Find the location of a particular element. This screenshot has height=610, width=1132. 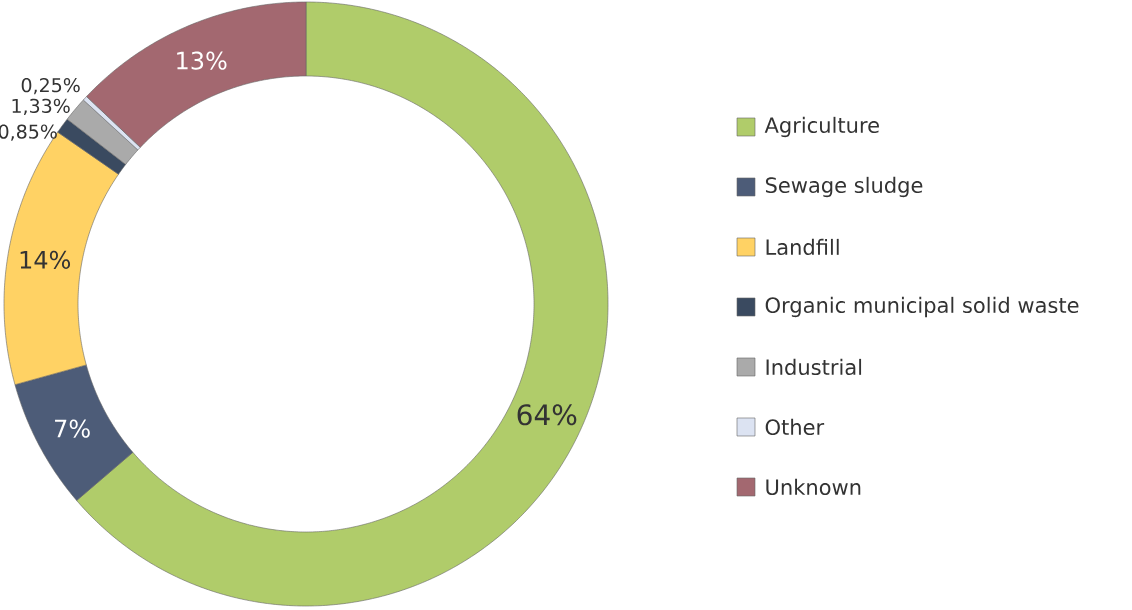

data-label: 0,25% is located at coordinates (50, 86).